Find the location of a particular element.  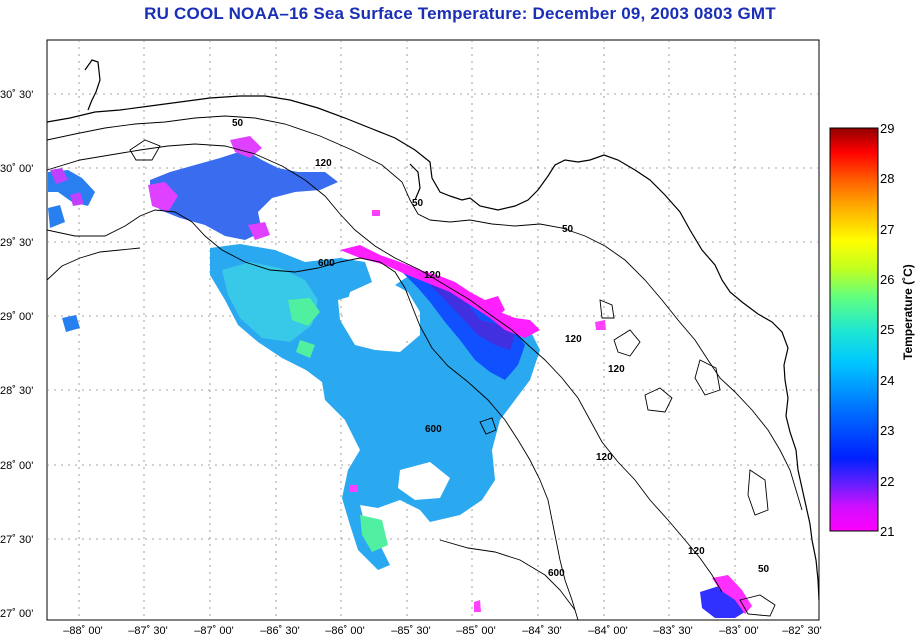

colorbar-tick: 22 is located at coordinates (887, 481).